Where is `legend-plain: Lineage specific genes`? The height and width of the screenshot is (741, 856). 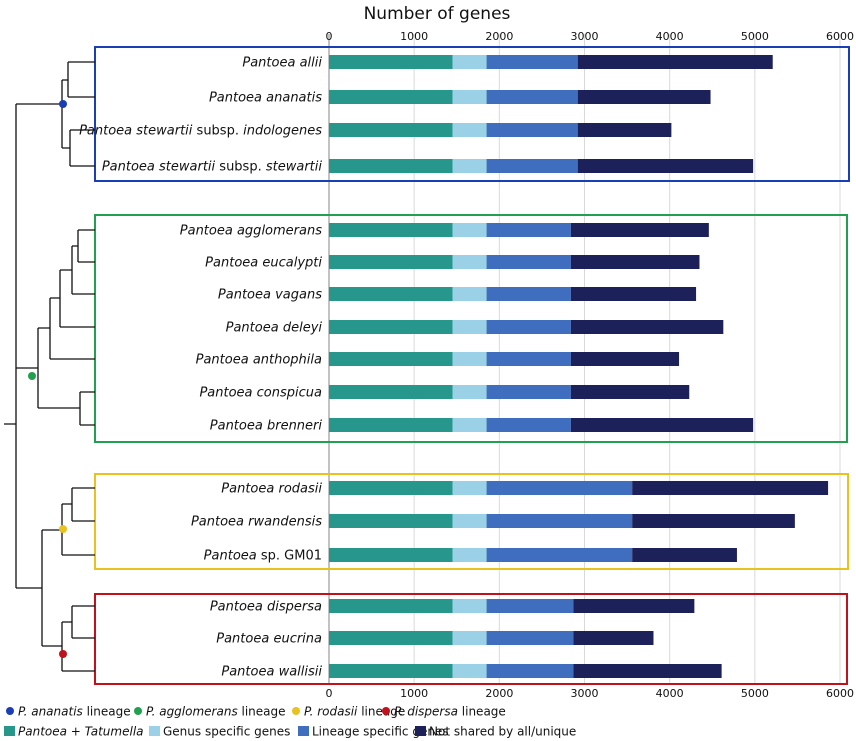 legend-plain: Lineage specific genes is located at coordinates (380, 732).